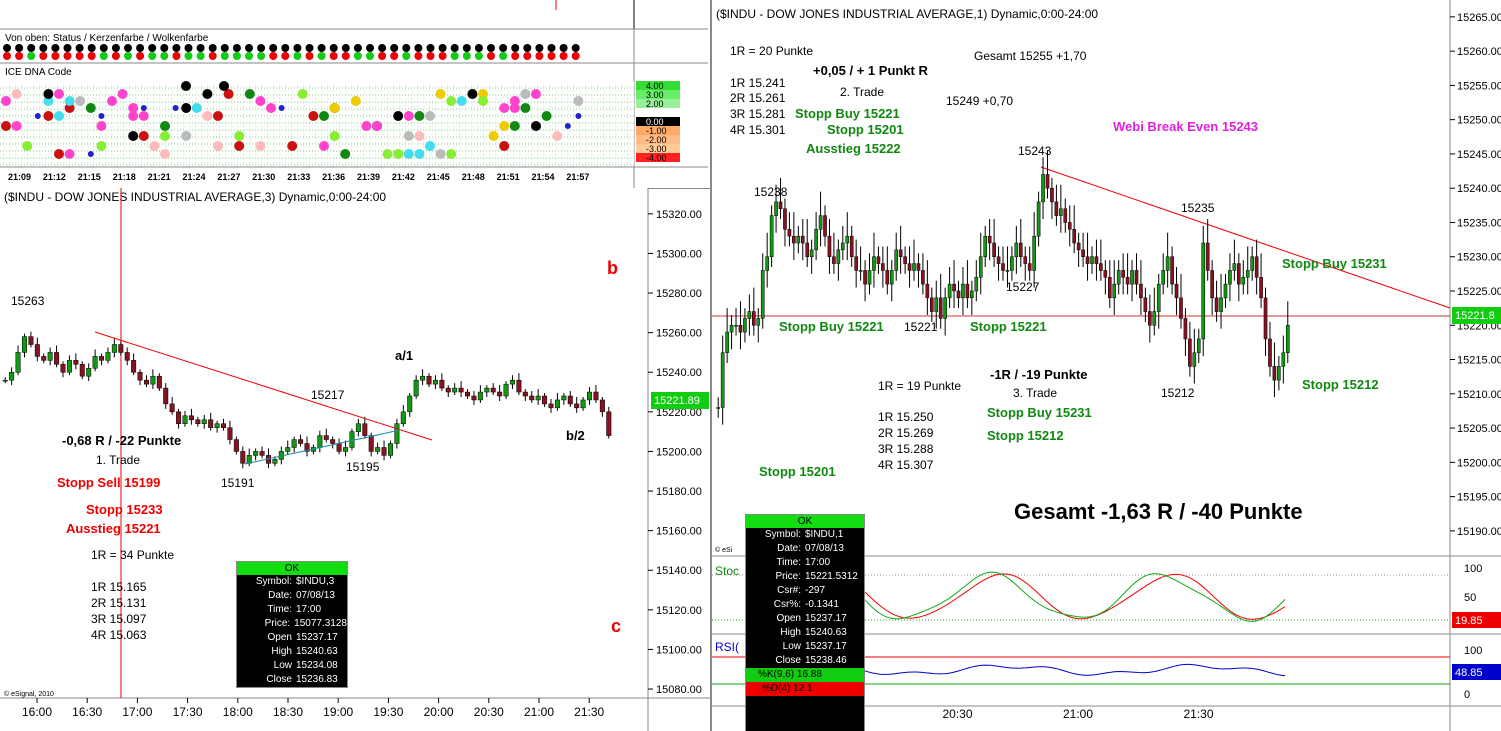  Describe the element at coordinates (805, 521) in the screenshot. I see `right-tooltip-ok: OK` at that location.